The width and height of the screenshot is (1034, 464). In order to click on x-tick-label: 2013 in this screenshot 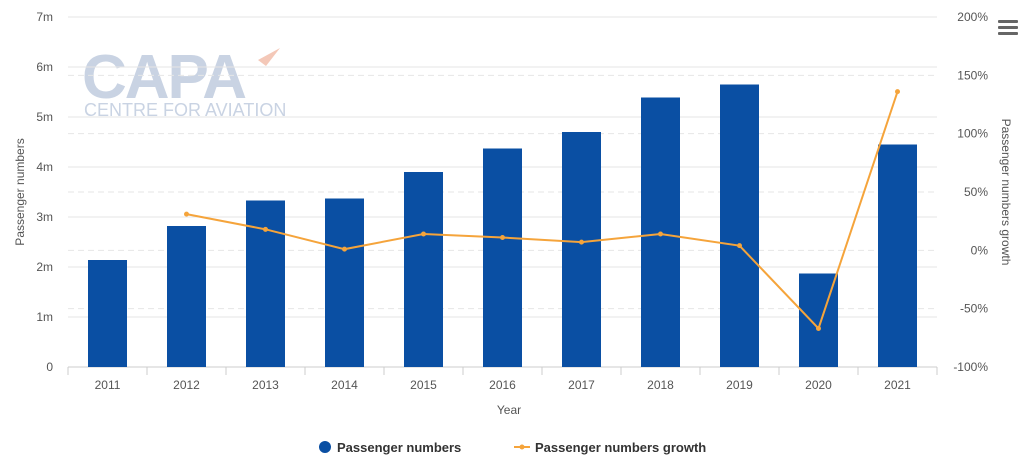, I will do `click(265, 385)`.